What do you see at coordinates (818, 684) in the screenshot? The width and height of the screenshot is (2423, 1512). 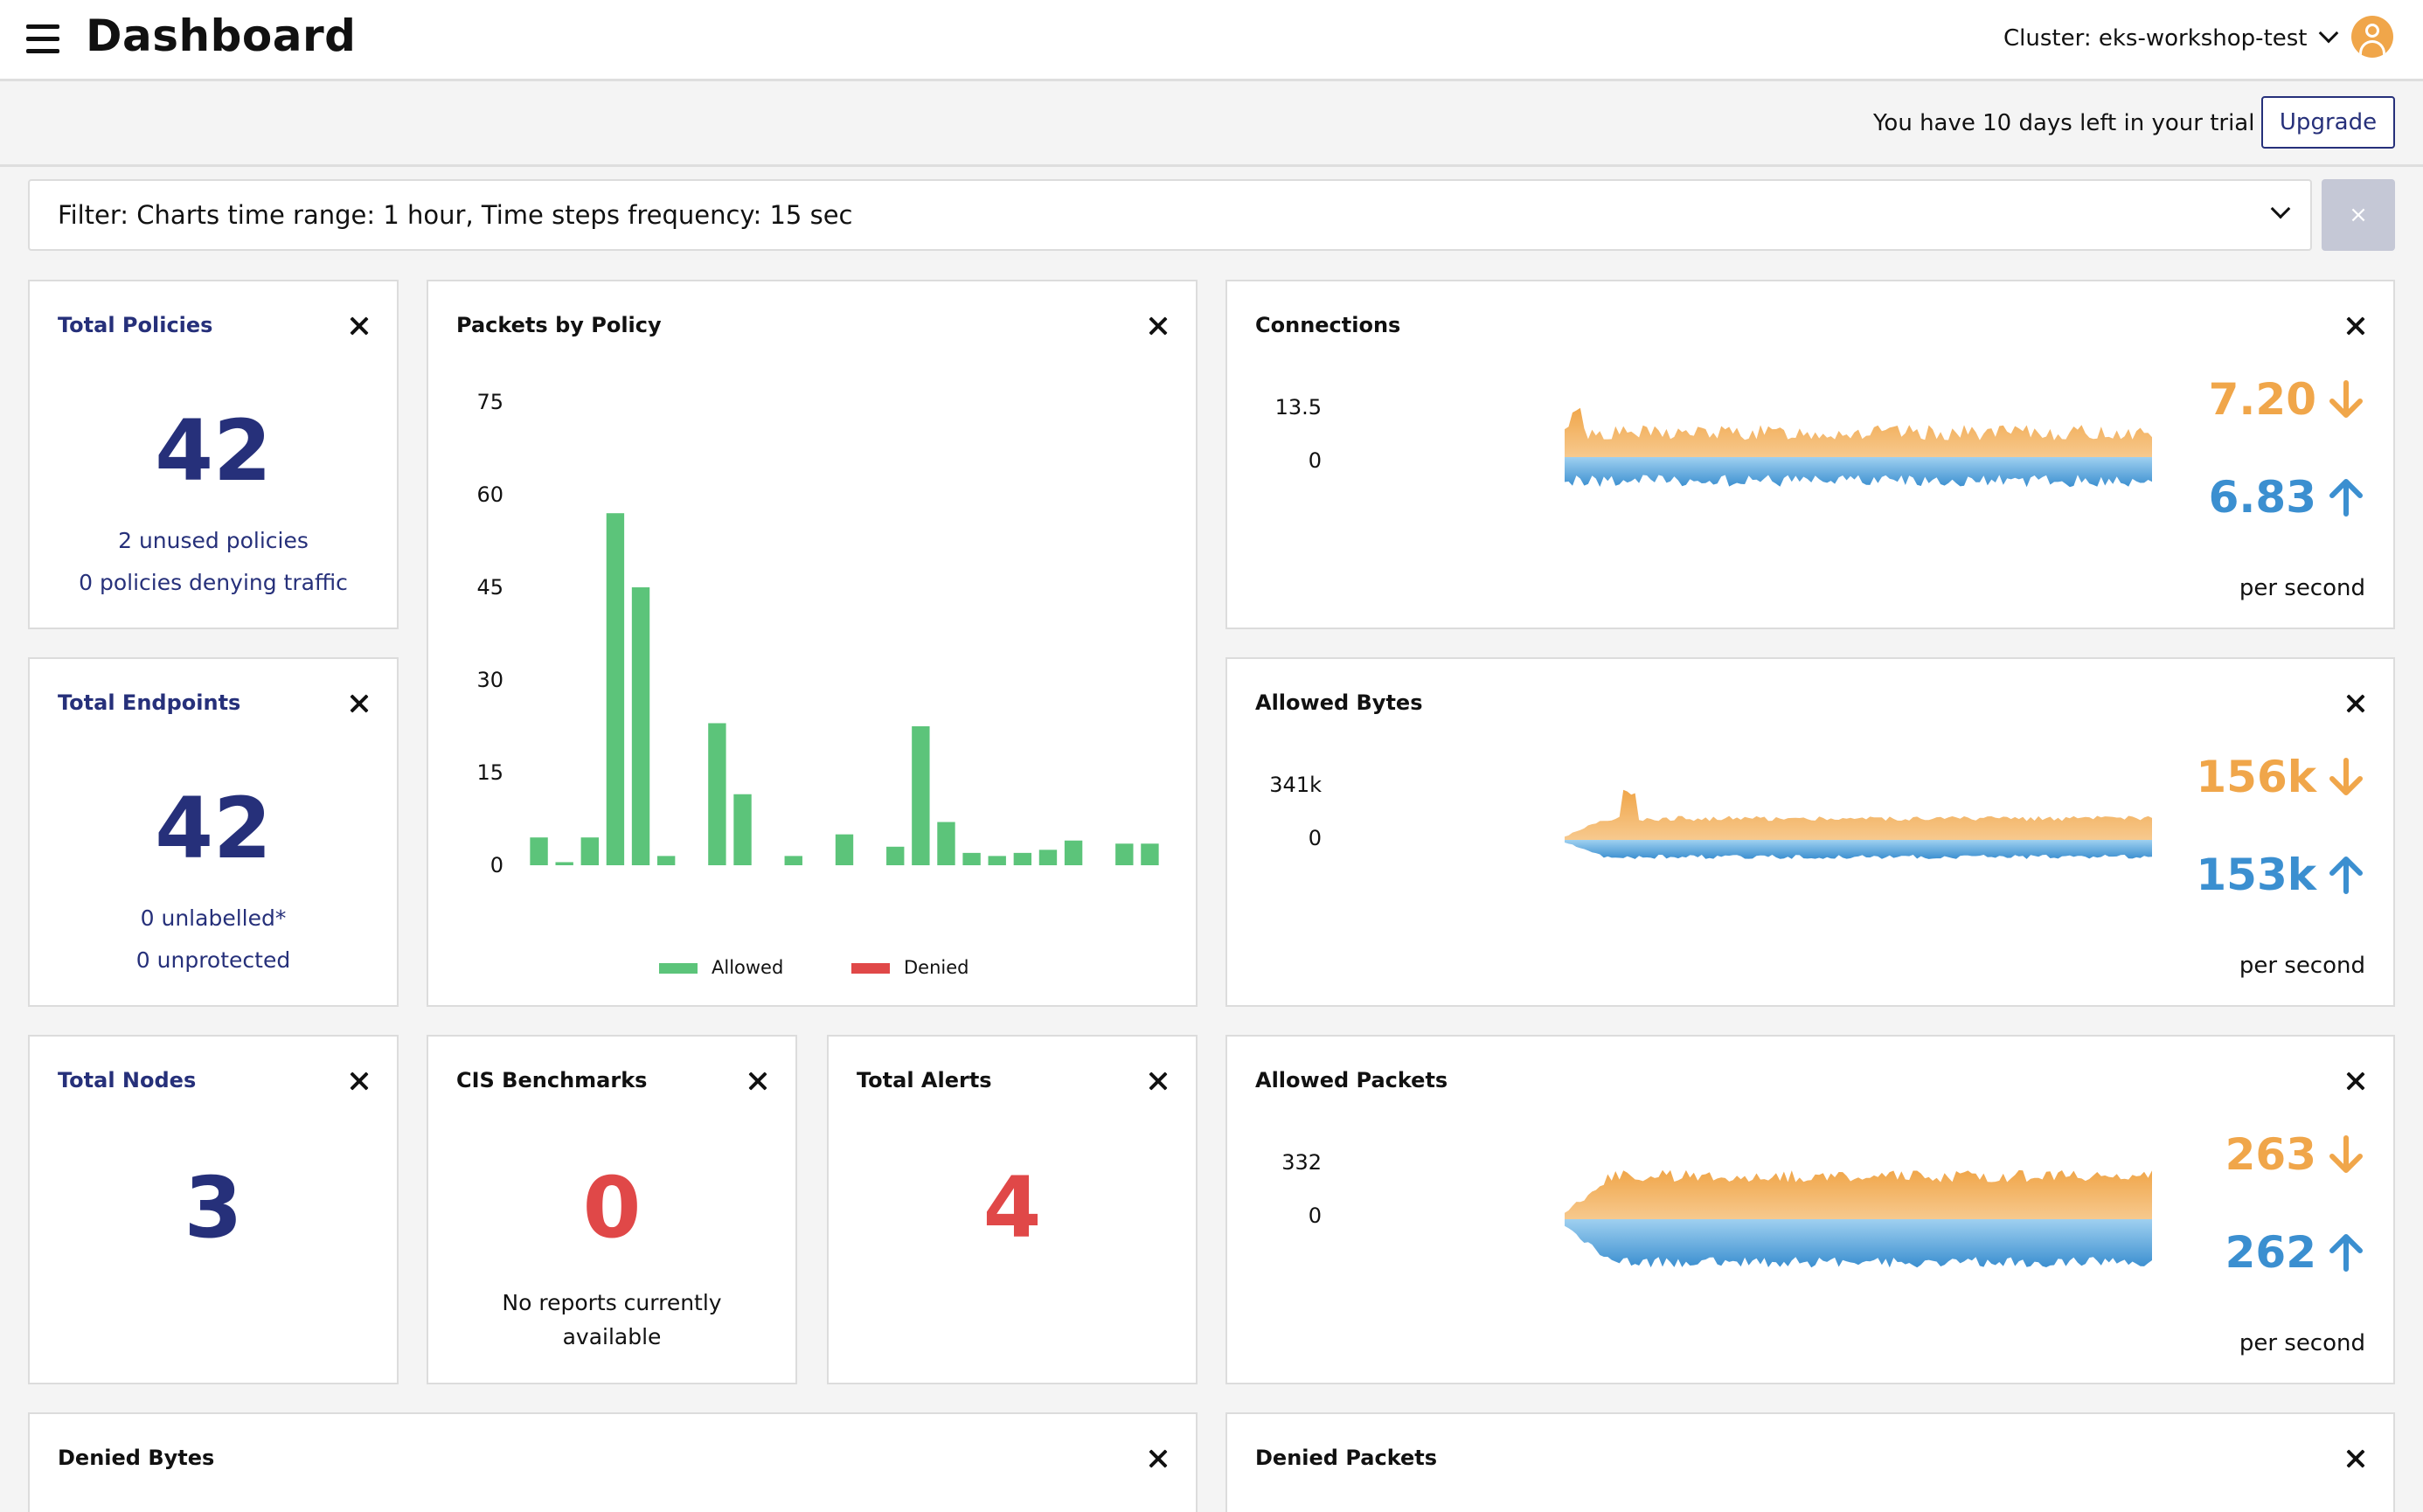 I see `packets-bar-chart: 0 15 30 45 60 75 Allowed Denied` at bounding box center [818, 684].